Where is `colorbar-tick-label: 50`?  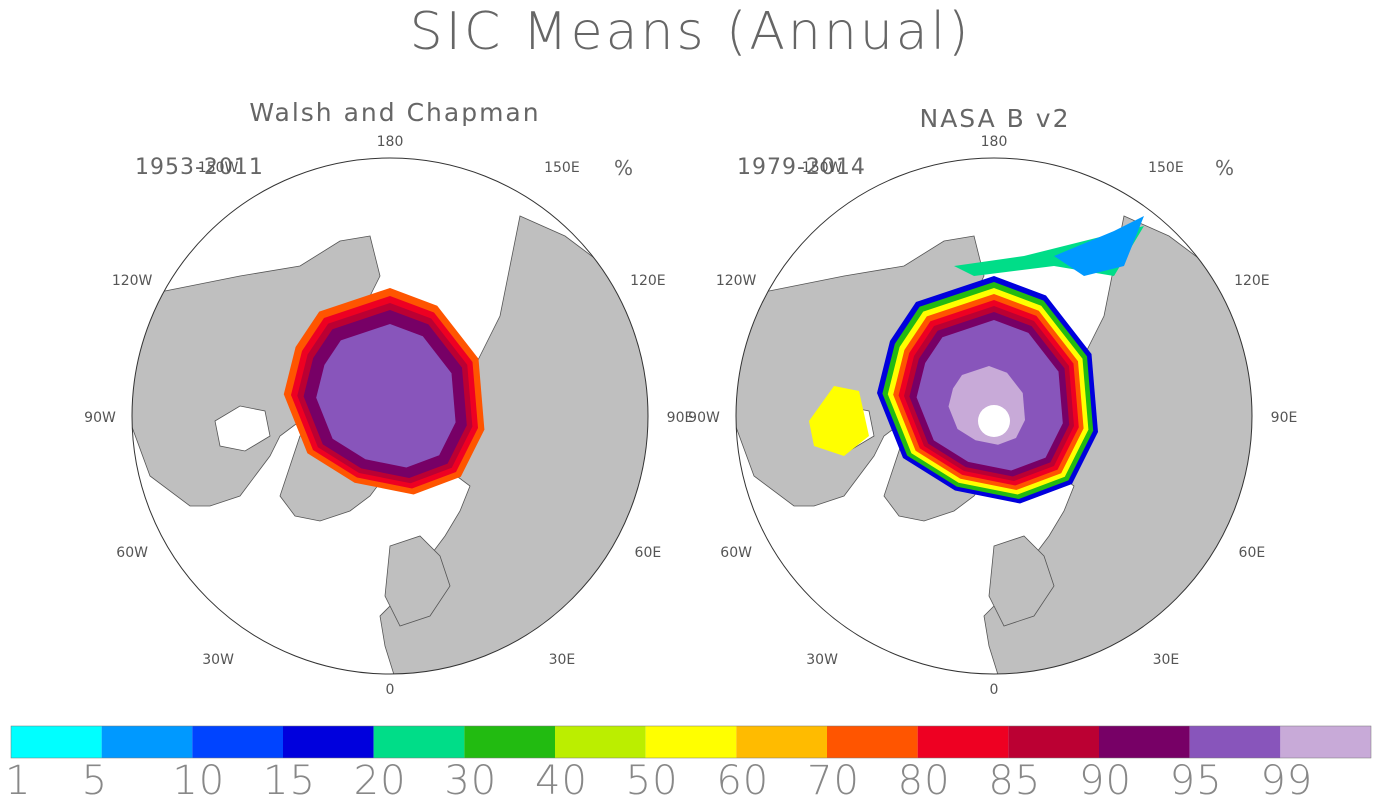
colorbar-tick-label: 50 is located at coordinates (652, 781).